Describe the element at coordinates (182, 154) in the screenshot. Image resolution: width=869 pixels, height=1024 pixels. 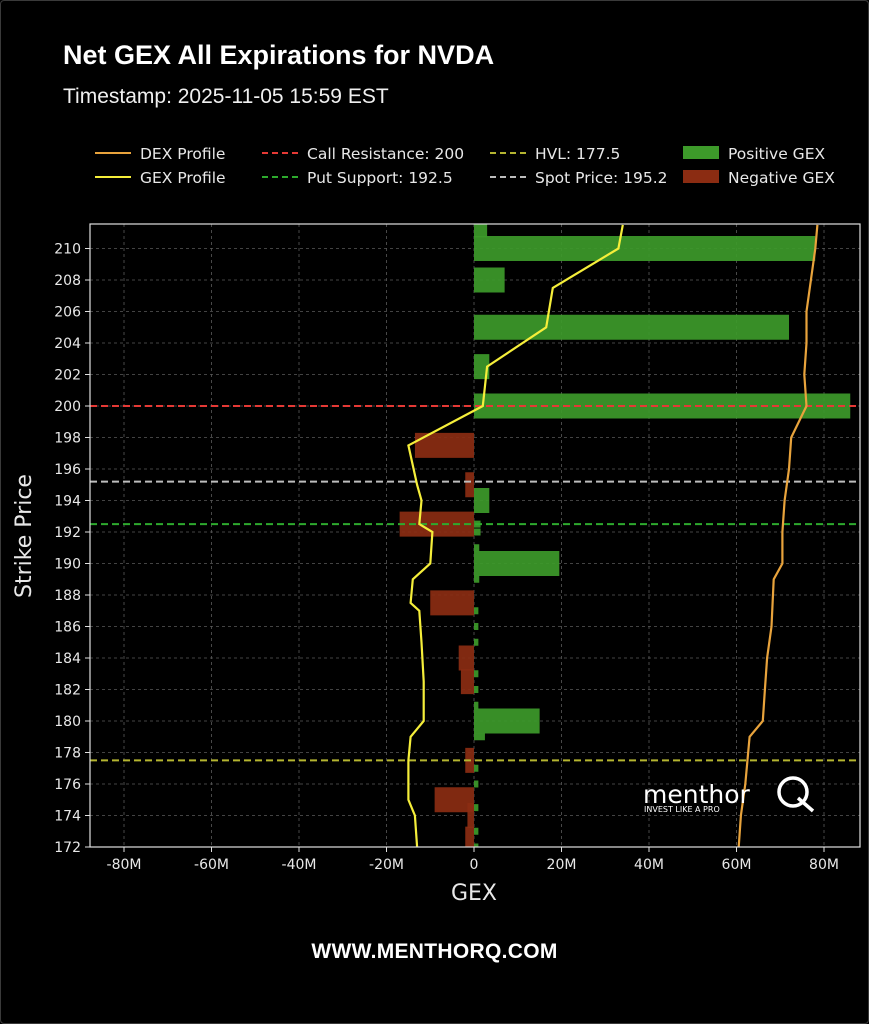
I see `legend-label: DEX Profile` at that location.